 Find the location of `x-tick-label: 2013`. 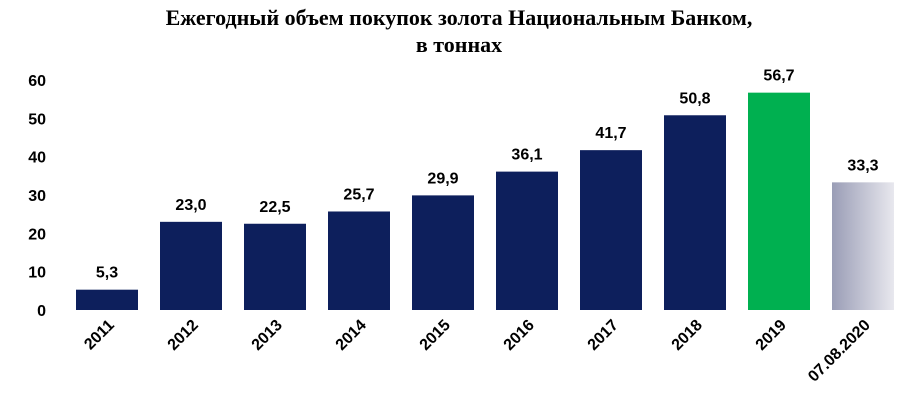

x-tick-label: 2013 is located at coordinates (267, 335).